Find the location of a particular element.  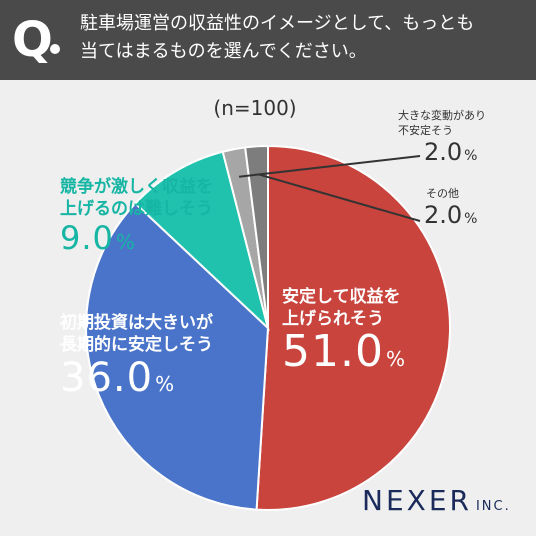

slice-label-competitive: 競争が激しく収益を 上げるのは難しそう 9.0% is located at coordinates (136, 218).